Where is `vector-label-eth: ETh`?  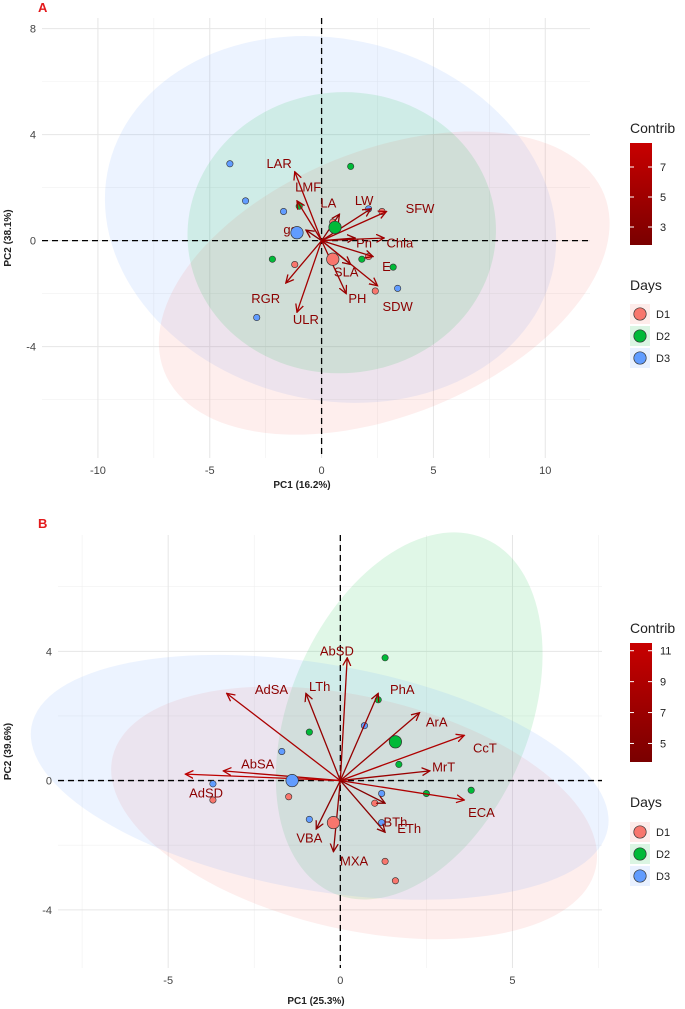
vector-label-eth: ETh is located at coordinates (409, 828).